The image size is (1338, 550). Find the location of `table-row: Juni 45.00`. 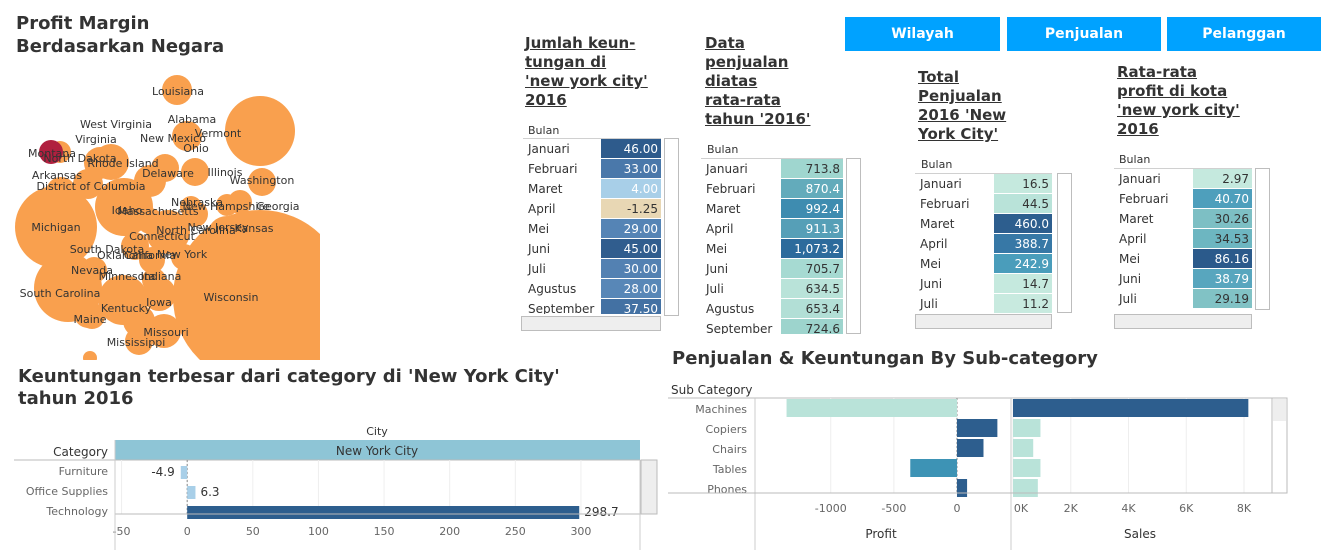

table-row: Juni 45.00 is located at coordinates (592, 249).